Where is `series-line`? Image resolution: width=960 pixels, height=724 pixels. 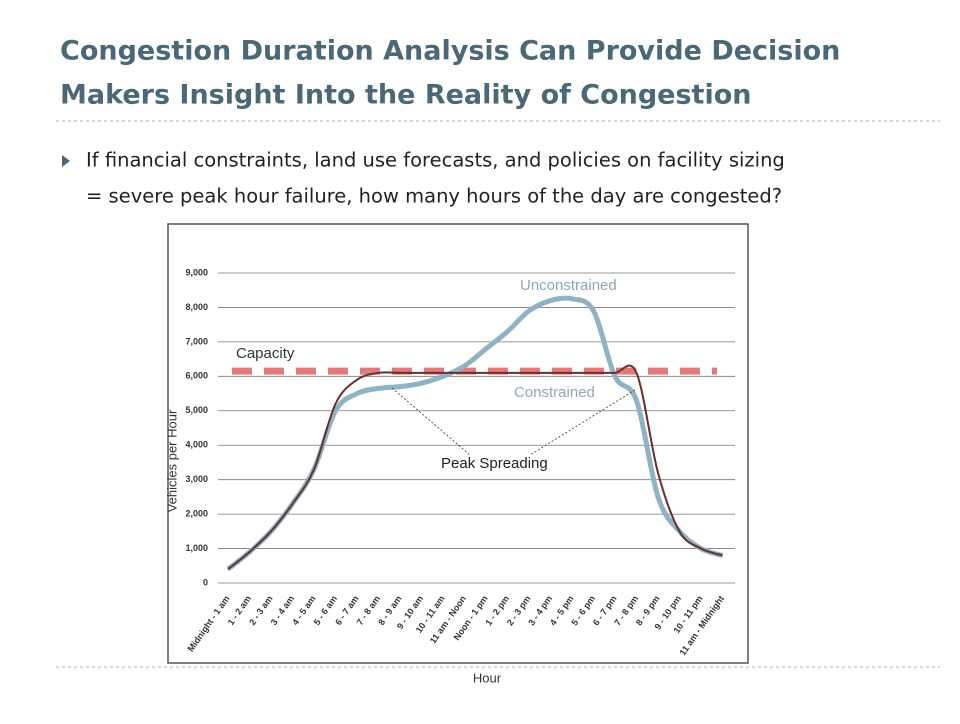
series-line is located at coordinates (475, 467).